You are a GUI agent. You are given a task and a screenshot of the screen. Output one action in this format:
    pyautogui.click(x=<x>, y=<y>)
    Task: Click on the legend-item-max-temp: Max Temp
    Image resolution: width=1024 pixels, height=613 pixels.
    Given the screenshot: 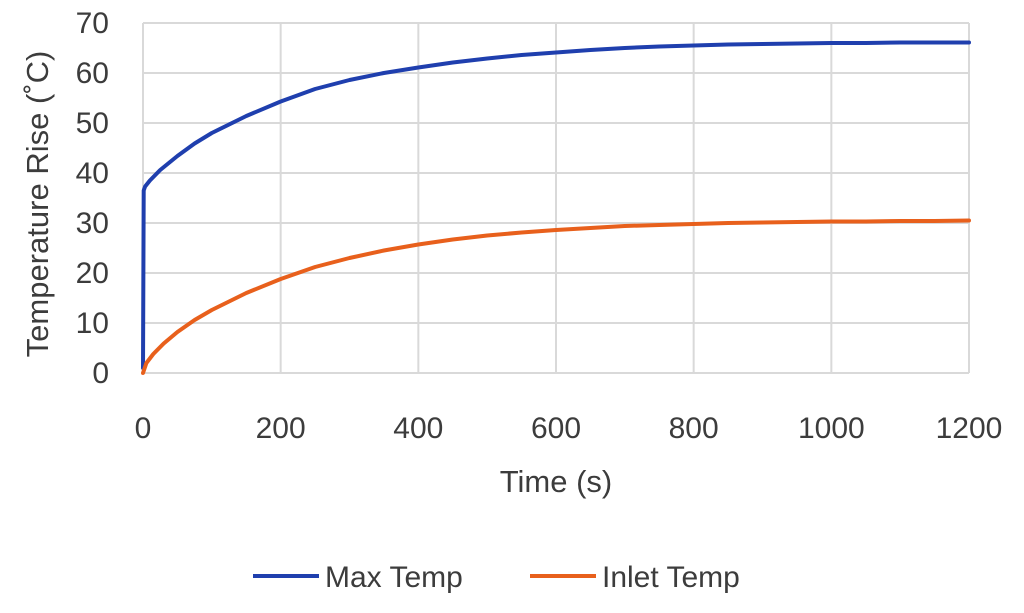 What is the action you would take?
    pyautogui.click(x=358, y=577)
    